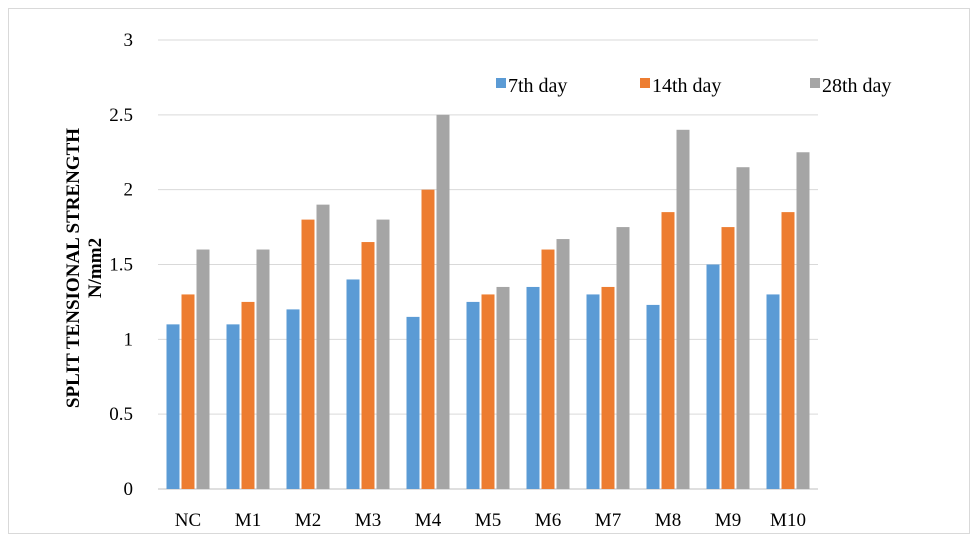  What do you see at coordinates (233, 406) in the screenshot?
I see `bar-7th-day-M1` at bounding box center [233, 406].